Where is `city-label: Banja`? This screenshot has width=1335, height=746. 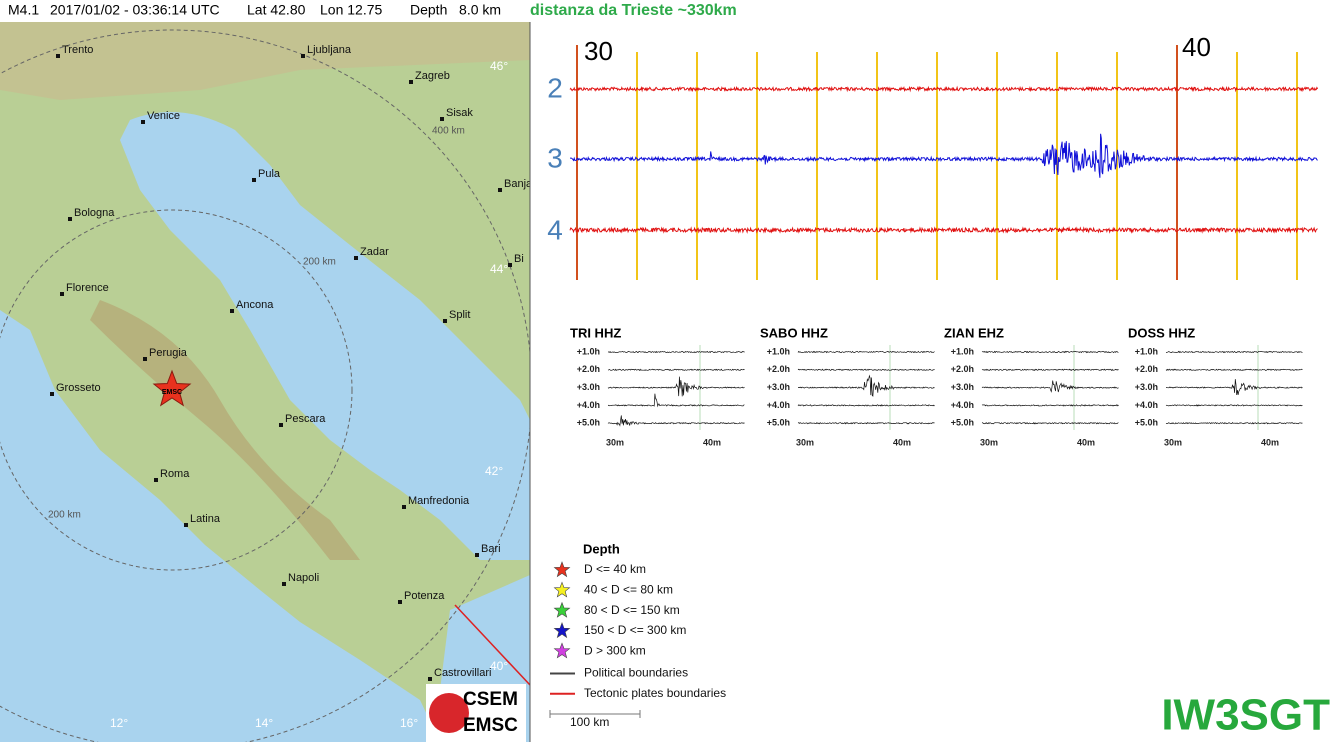
city-label: Banja is located at coordinates (518, 184).